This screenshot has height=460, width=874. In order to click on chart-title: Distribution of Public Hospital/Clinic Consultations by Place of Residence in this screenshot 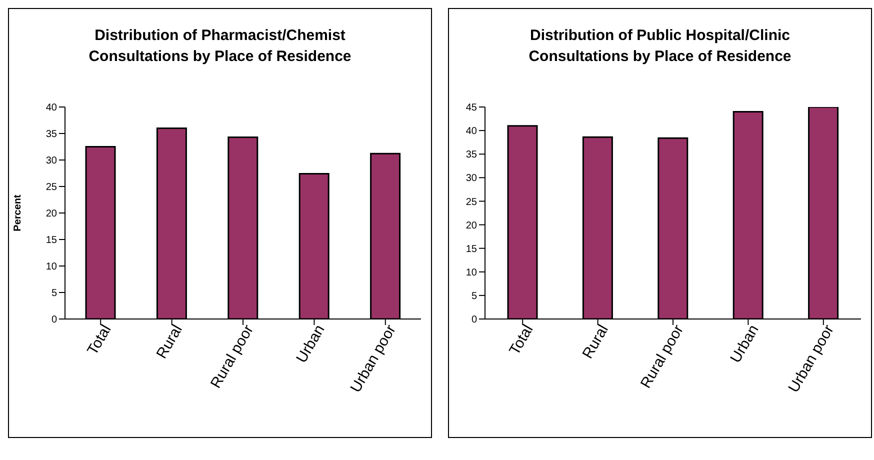, I will do `click(660, 46)`.